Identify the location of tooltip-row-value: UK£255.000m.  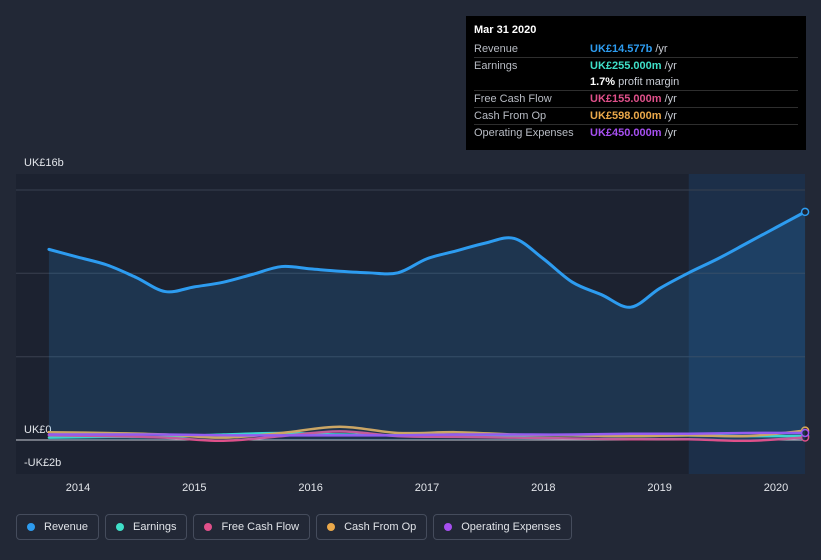
(626, 66).